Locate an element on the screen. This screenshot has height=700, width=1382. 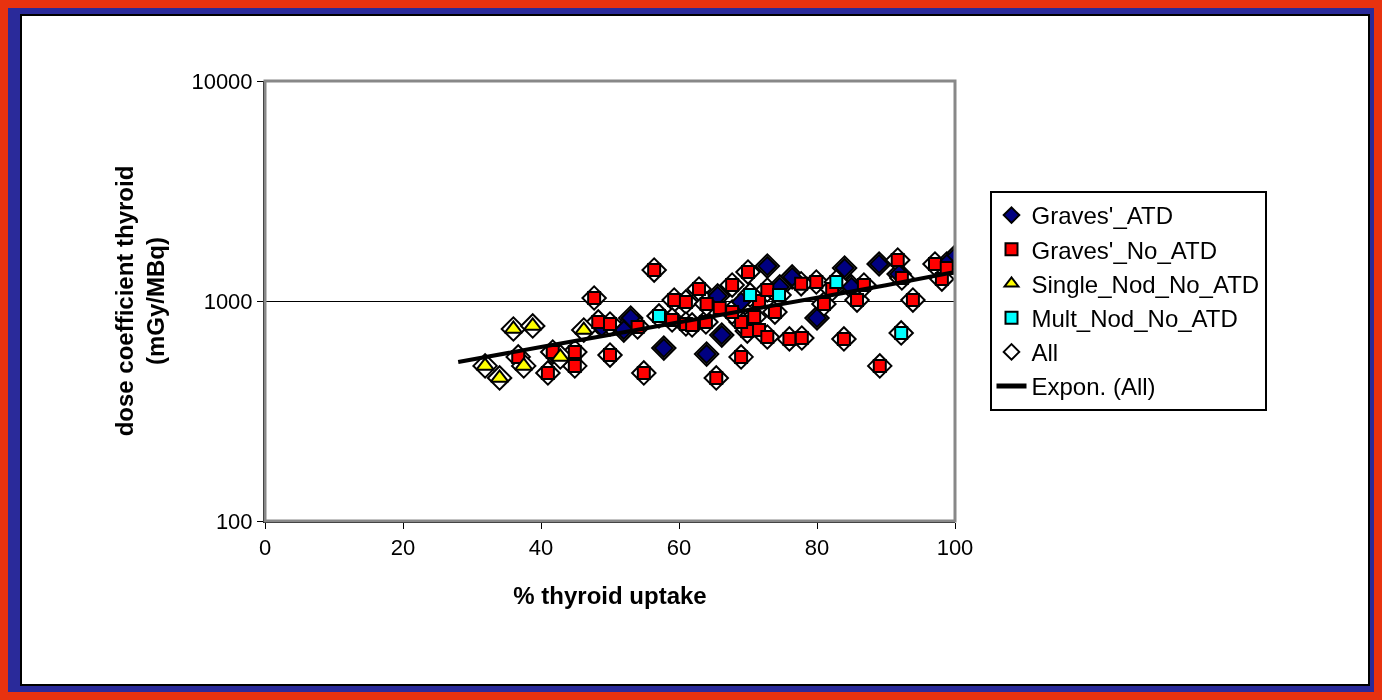
y-tick-label: 1000 is located at coordinates (228, 301).